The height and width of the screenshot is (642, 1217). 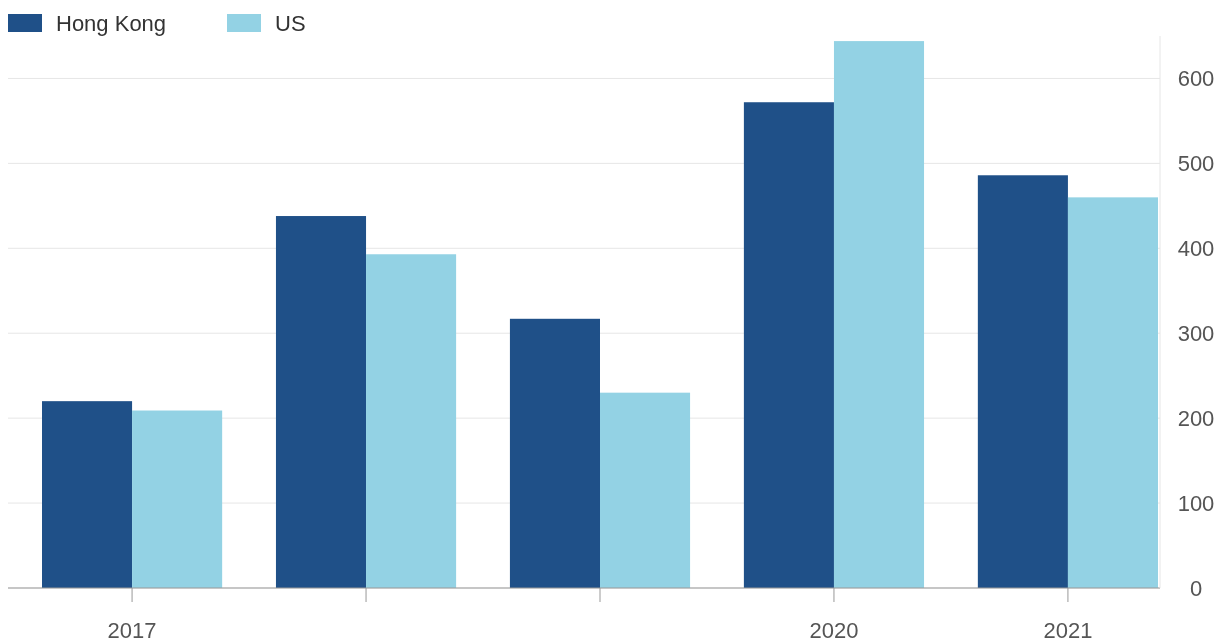 I want to click on x-tick-label: 2020, so click(x=834, y=630).